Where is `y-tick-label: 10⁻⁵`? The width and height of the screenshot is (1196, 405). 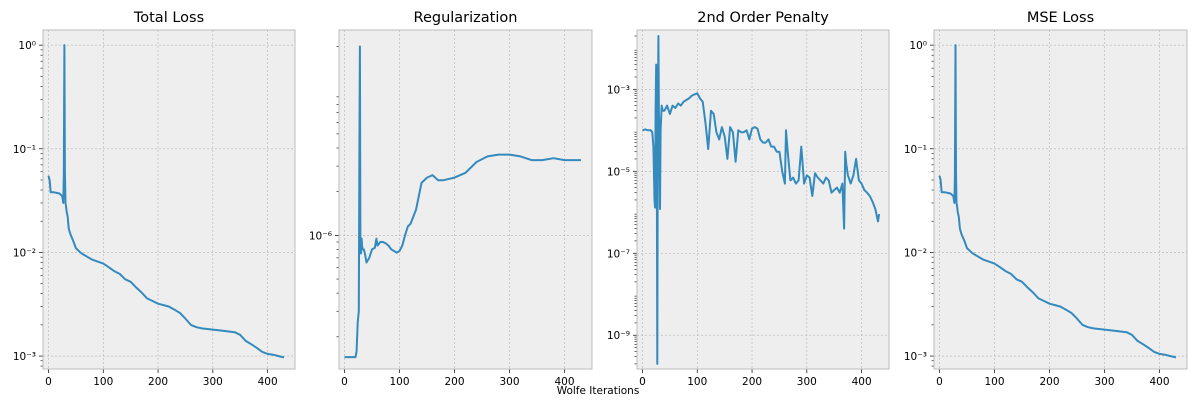
y-tick-label: 10⁻⁵ is located at coordinates (618, 172).